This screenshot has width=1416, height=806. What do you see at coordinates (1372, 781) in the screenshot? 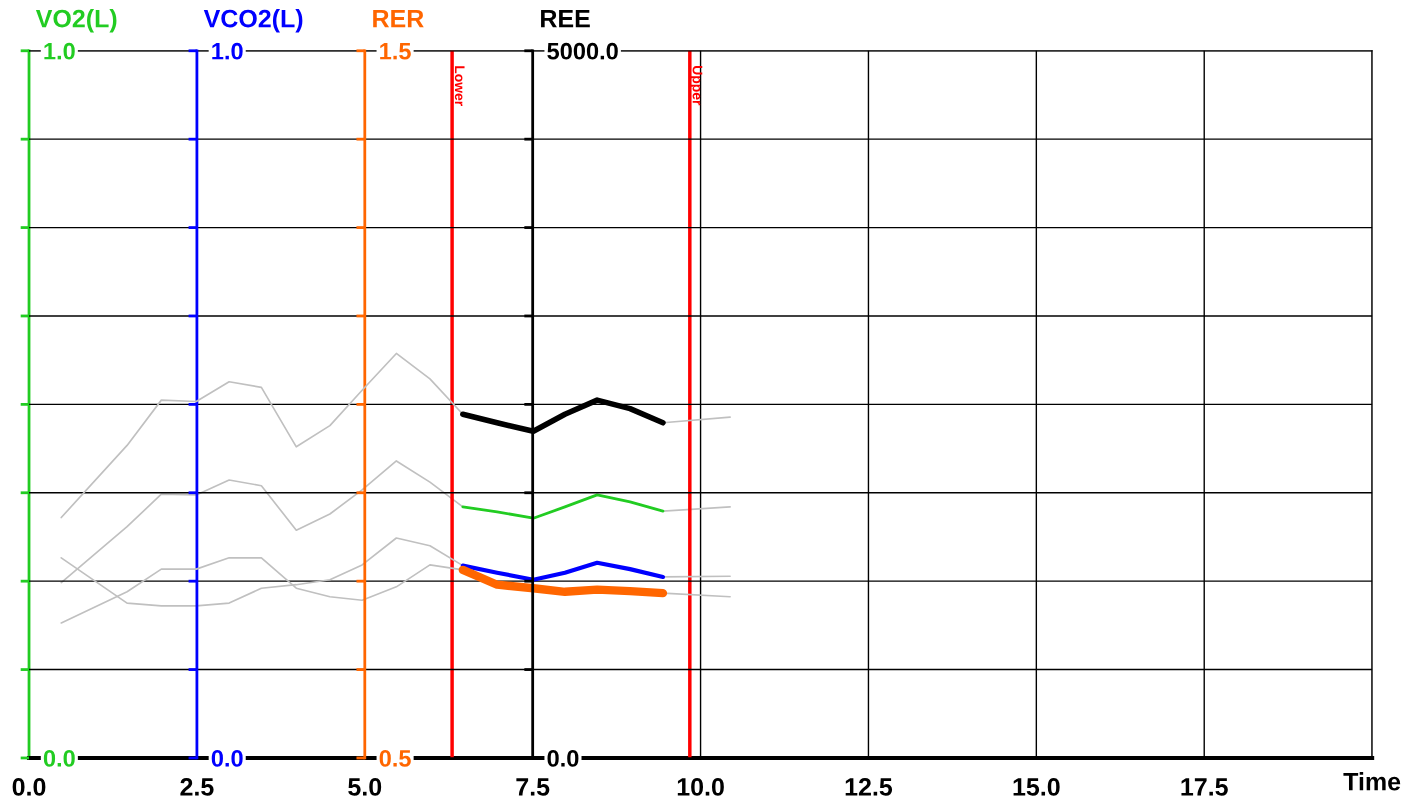
I see `x-axis-title: Time` at bounding box center [1372, 781].